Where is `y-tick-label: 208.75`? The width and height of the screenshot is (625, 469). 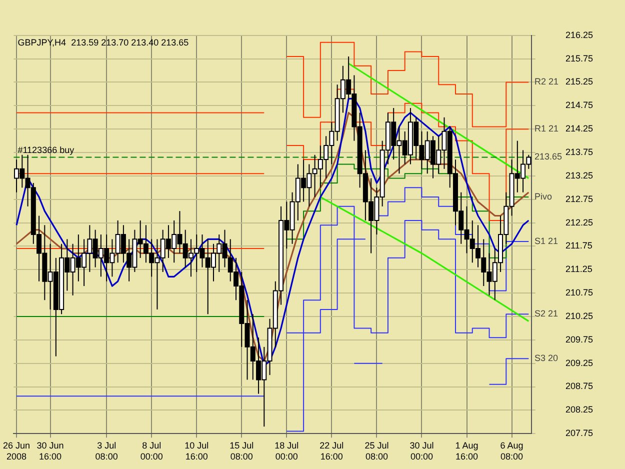
y-tick-label: 208.75 is located at coordinates (579, 386).